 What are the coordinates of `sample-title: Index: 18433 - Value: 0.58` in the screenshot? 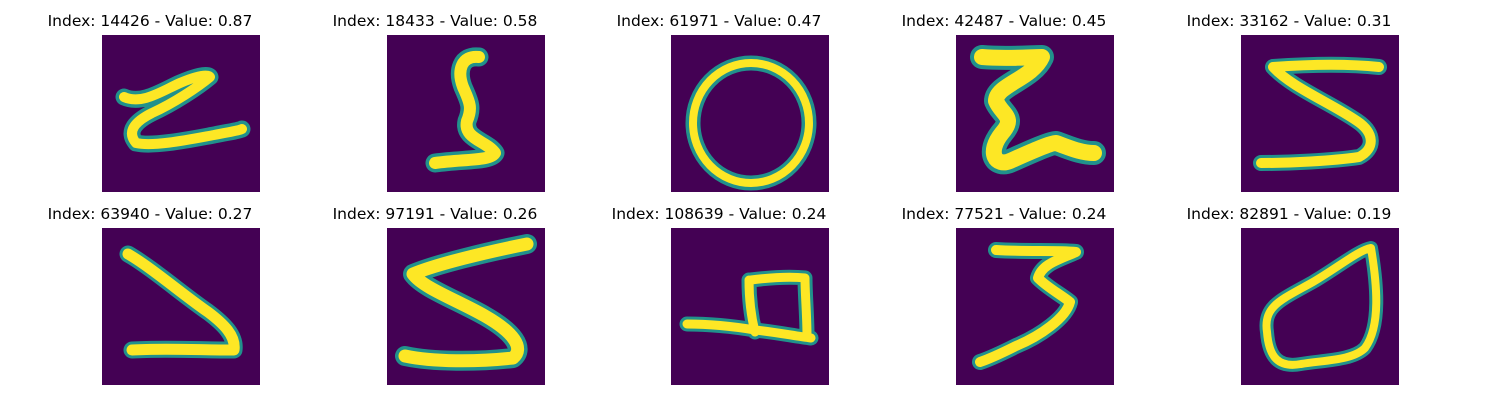 It's located at (435, 21).